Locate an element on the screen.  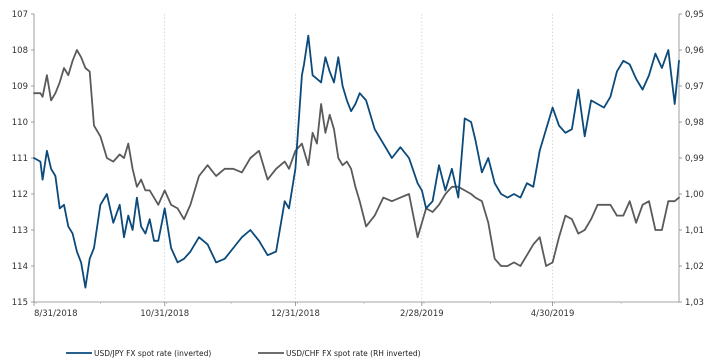
left-tick-label: 115 is located at coordinates (20, 303).